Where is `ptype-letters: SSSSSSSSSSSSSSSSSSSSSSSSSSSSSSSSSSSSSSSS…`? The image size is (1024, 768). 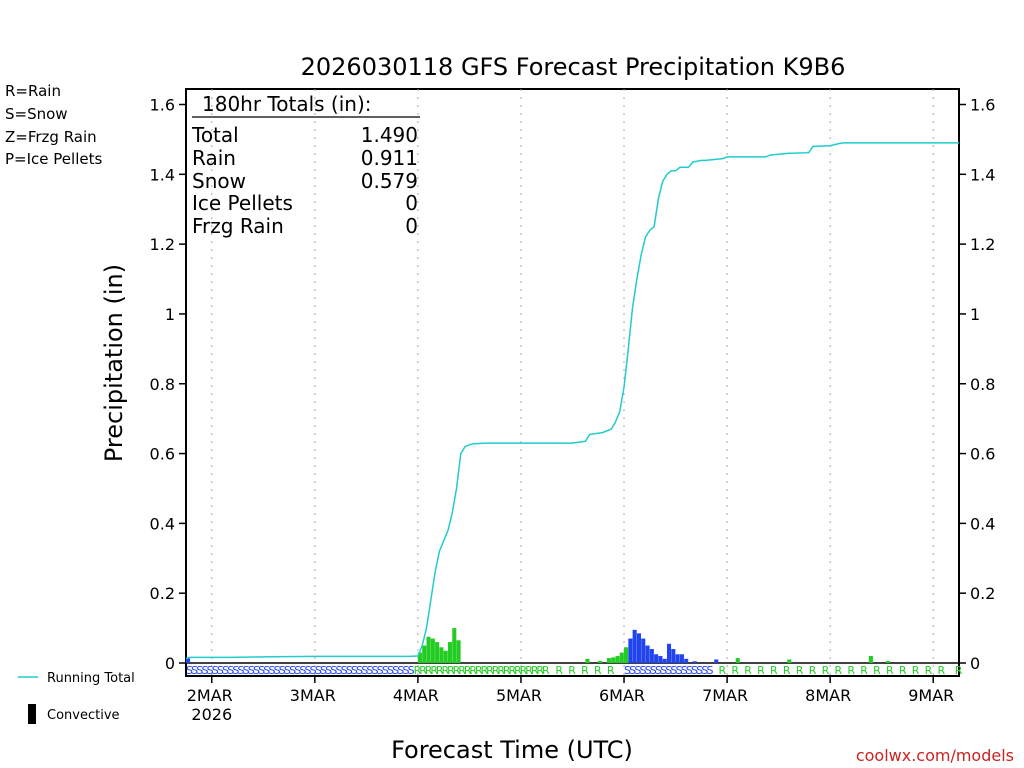
ptype-letters: SSSSSSSSSSSSSSSSSSSSSSSSSSSSSSSSSSSSSSSS… is located at coordinates (574, 670).